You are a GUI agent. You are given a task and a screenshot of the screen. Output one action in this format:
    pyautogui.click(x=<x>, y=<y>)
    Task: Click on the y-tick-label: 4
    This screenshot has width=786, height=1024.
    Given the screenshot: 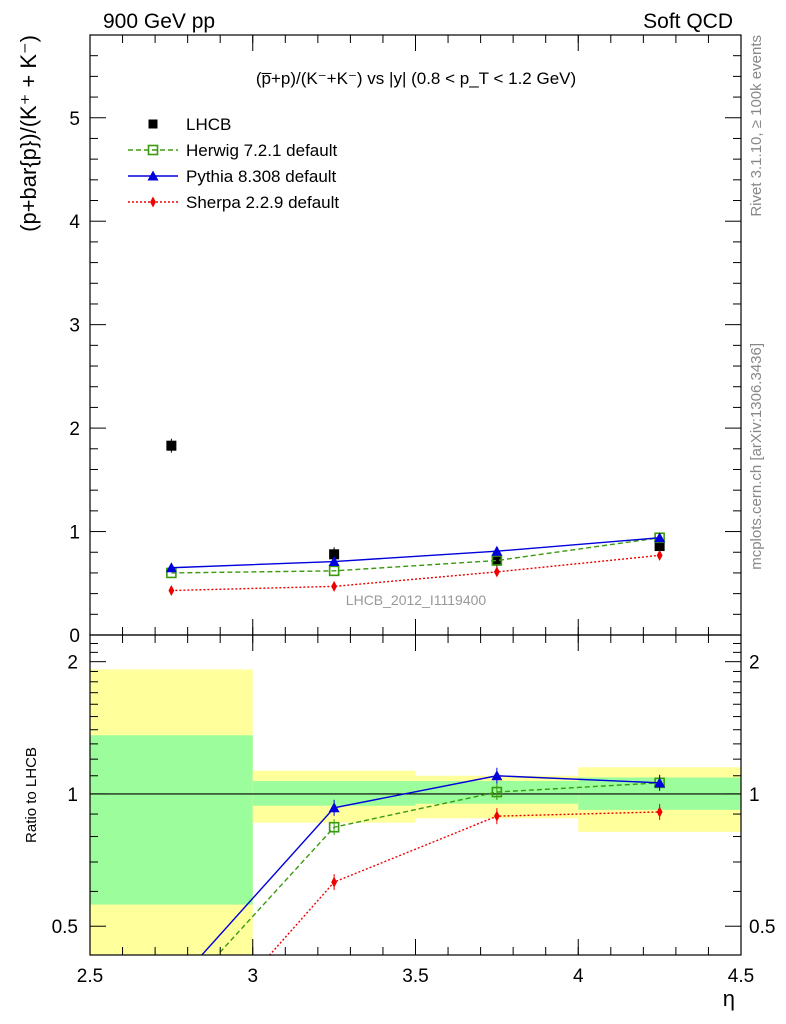 What is the action you would take?
    pyautogui.click(x=74, y=222)
    